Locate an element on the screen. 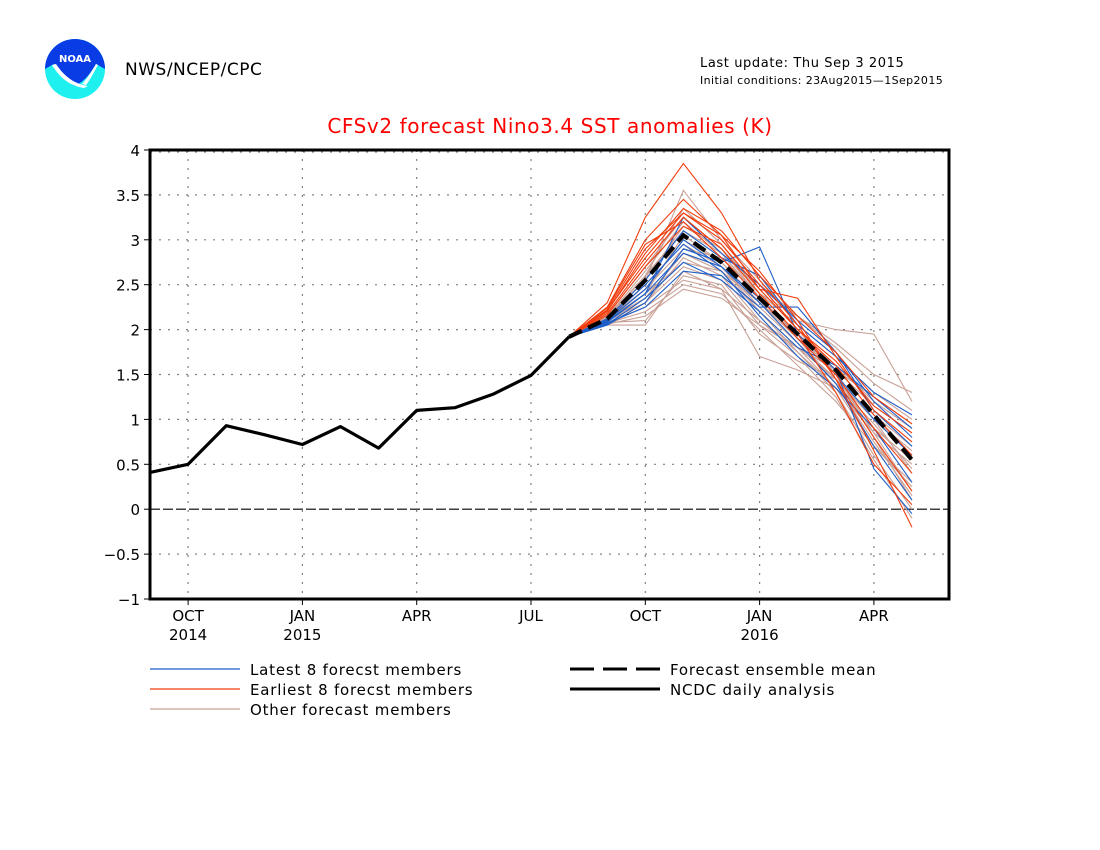  y-tick-label: 3 is located at coordinates (135, 241).